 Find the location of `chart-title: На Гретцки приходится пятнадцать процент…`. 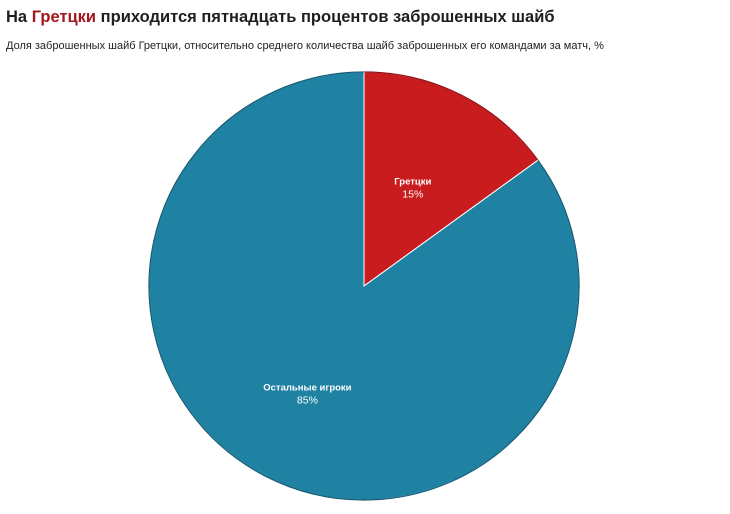

chart-title: На Гретцки приходится пятнадцать процент… is located at coordinates (280, 17).